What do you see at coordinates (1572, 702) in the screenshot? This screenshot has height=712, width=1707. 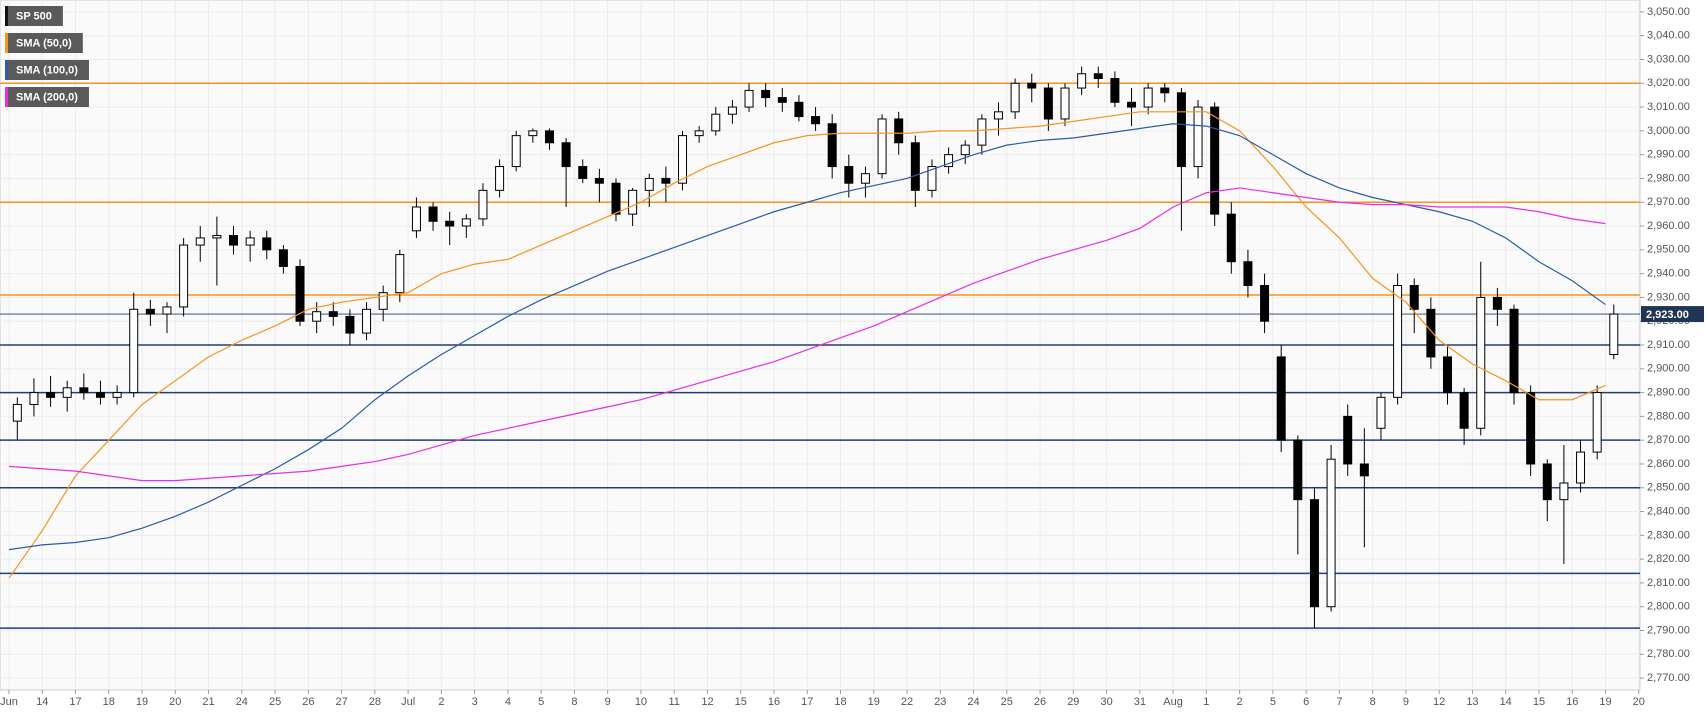 I see `x-tick-label: 16` at bounding box center [1572, 702].